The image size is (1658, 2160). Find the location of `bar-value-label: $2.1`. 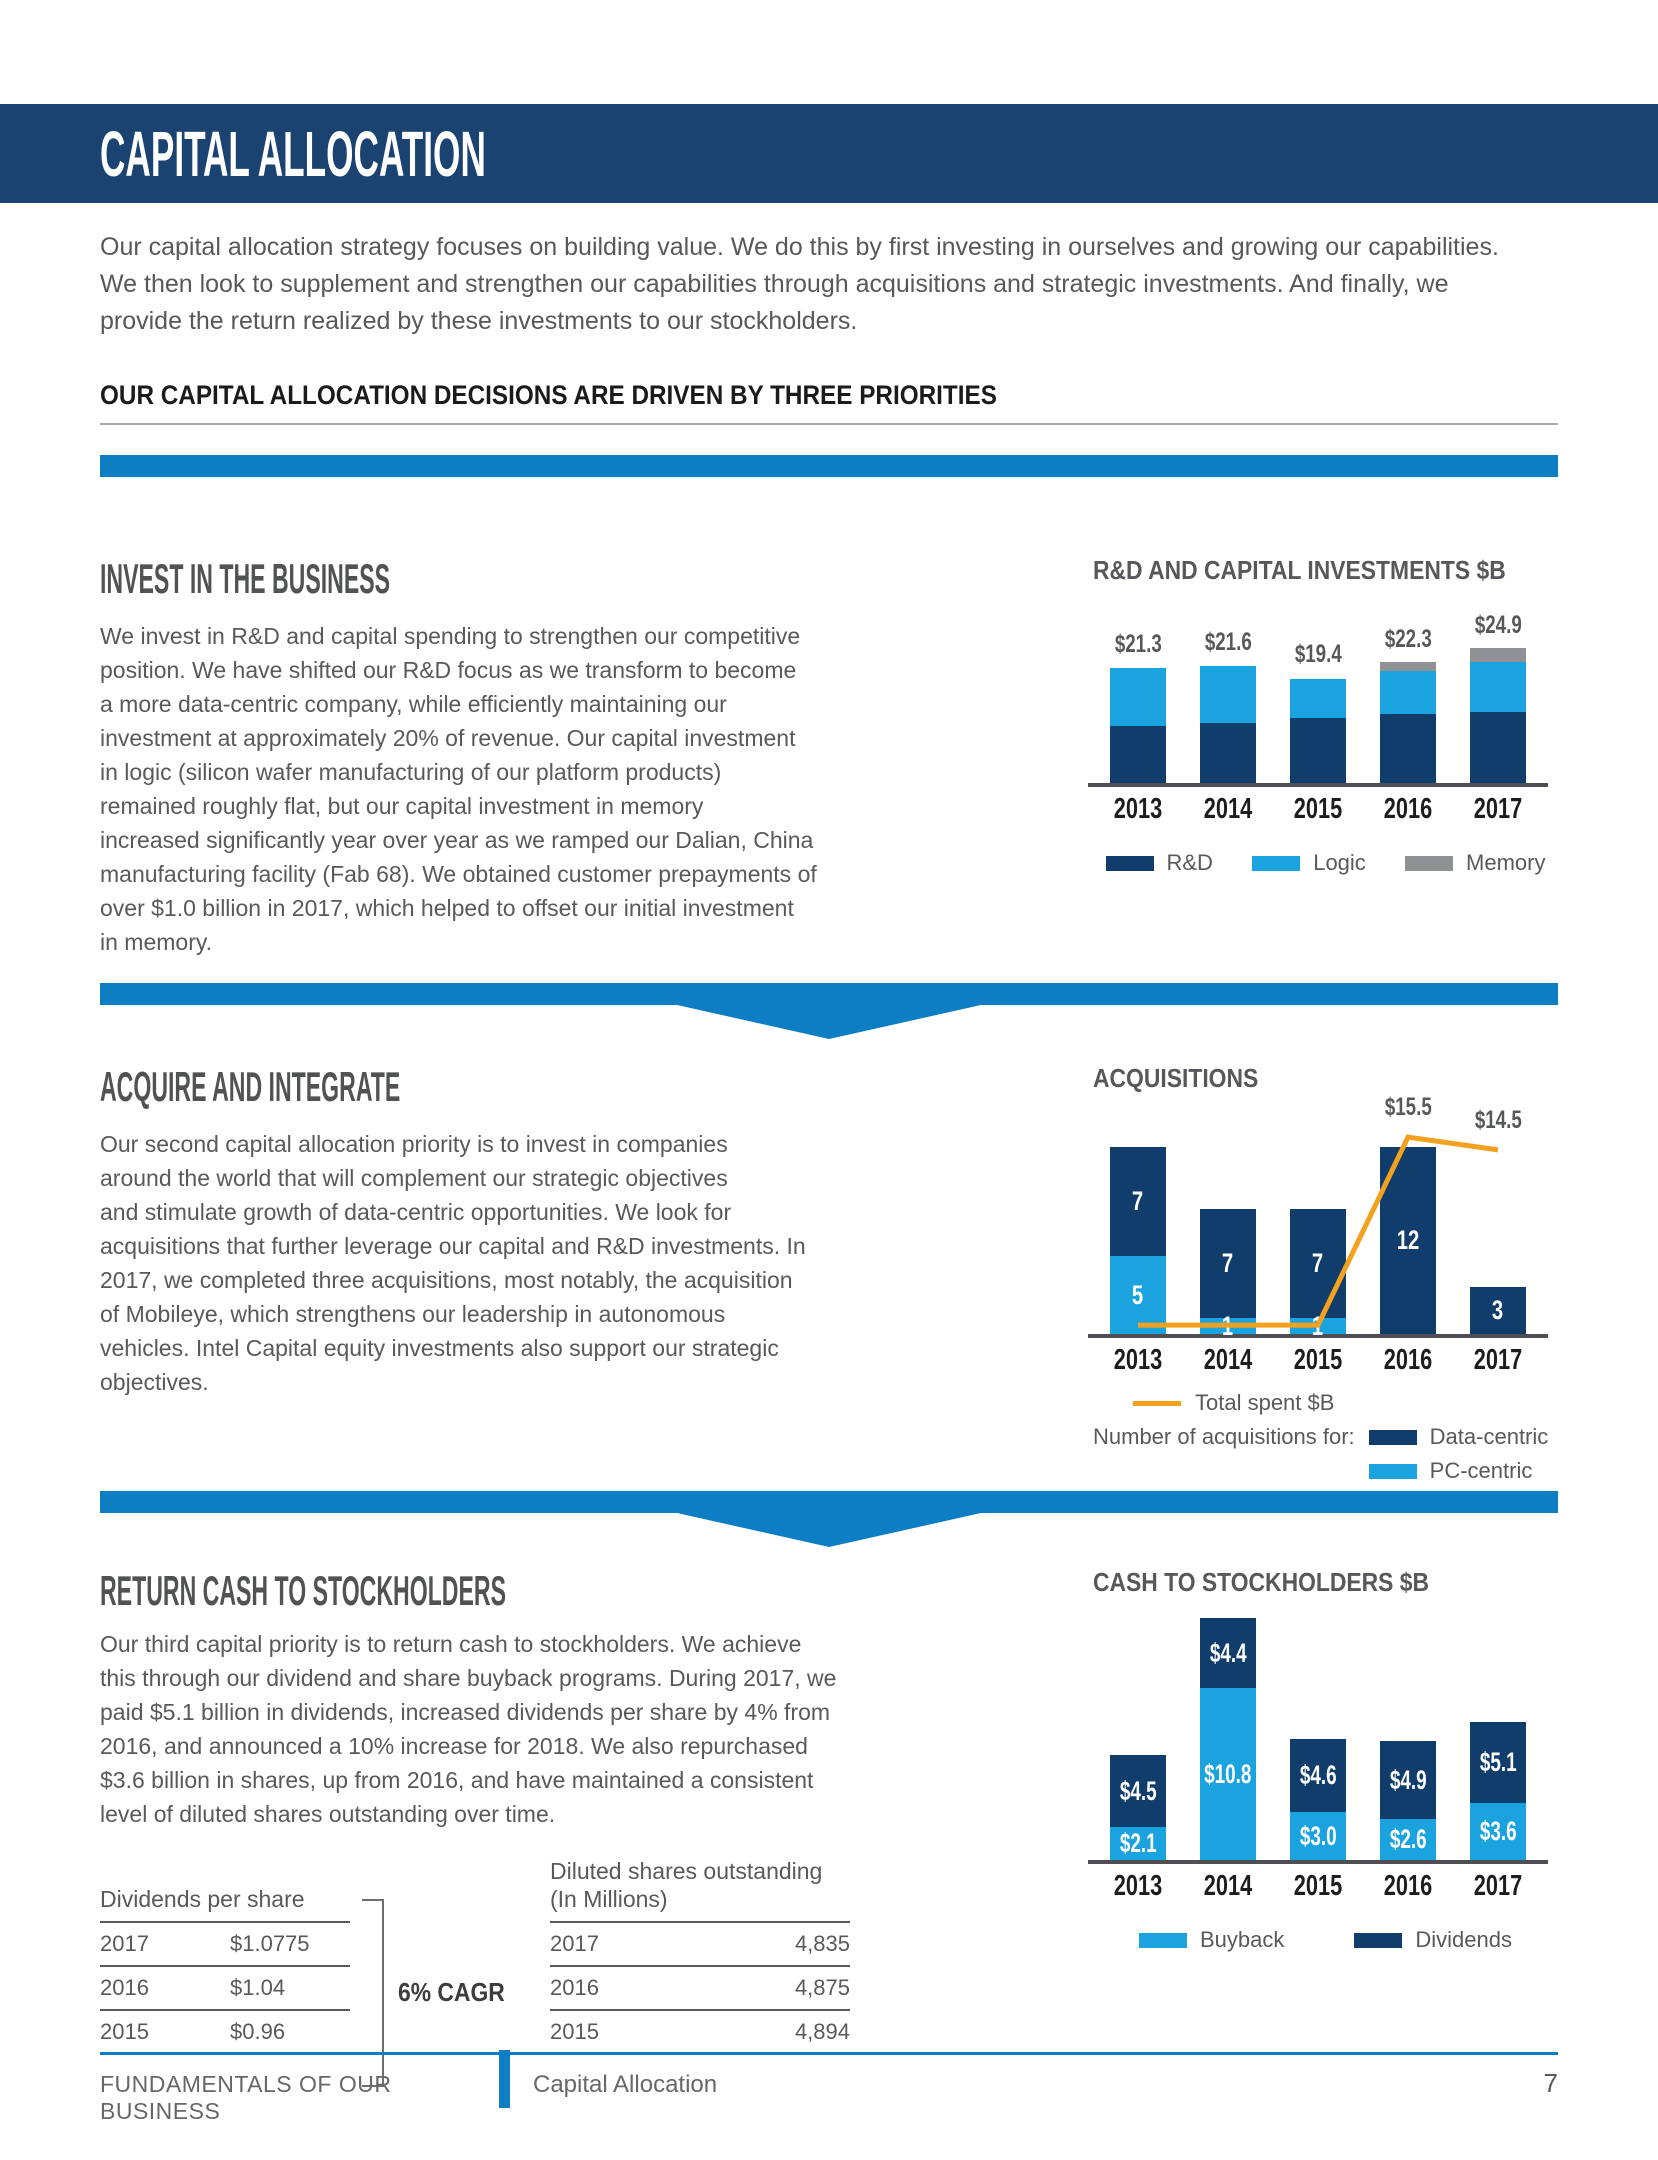

bar-value-label: $2.1 is located at coordinates (1138, 1843).